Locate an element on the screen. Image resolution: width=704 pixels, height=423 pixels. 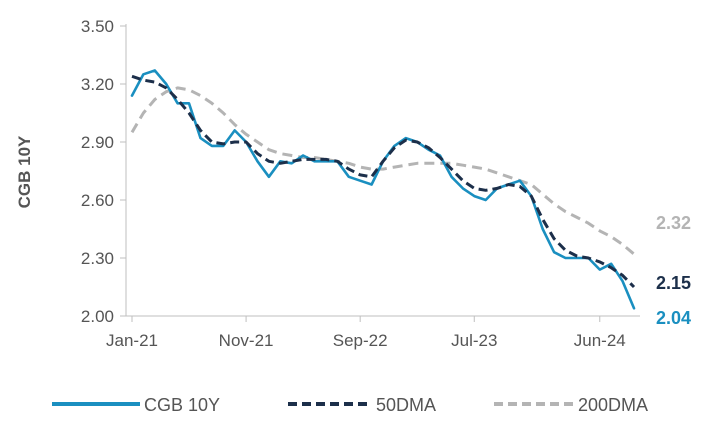
y-tick-label: 2.00 is located at coordinates (97, 316).